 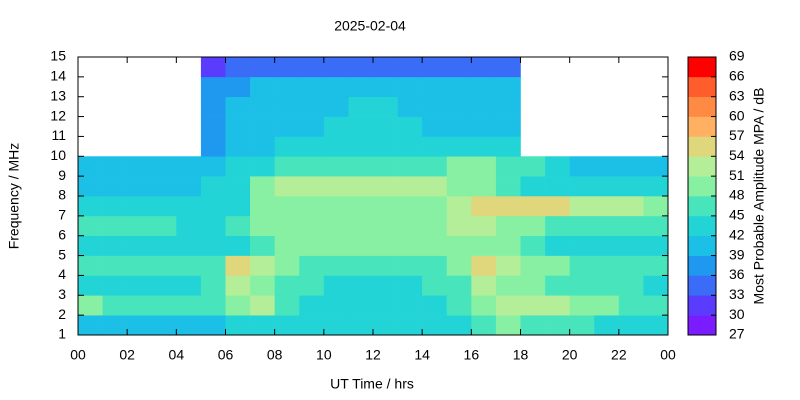 What do you see at coordinates (62, 334) in the screenshot?
I see `y-tick-label: 1` at bounding box center [62, 334].